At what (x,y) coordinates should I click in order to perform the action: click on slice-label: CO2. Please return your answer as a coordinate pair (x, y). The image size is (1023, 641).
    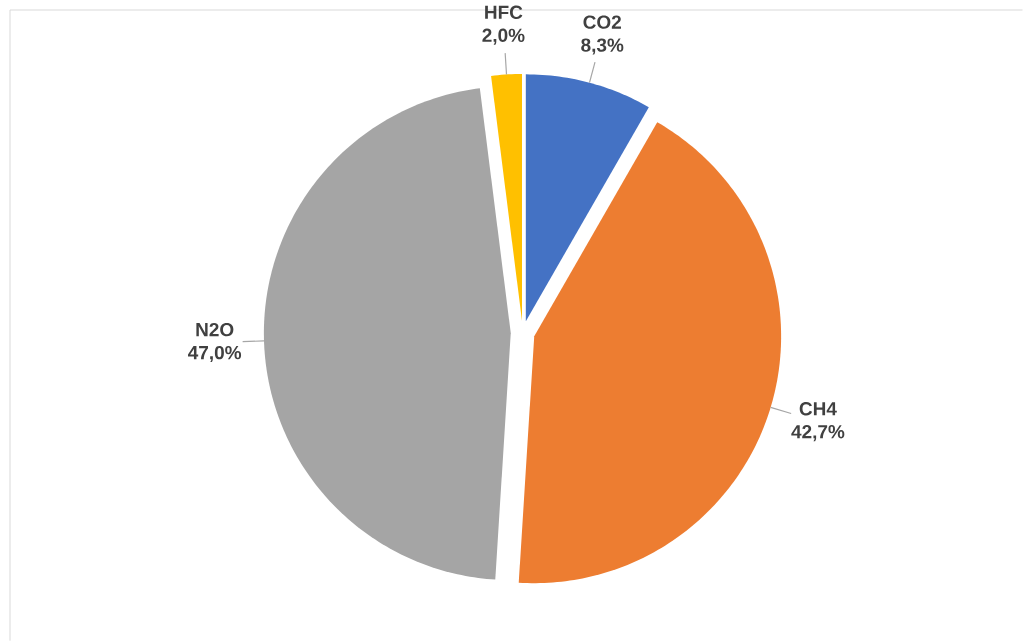
    Looking at the image, I should click on (602, 22).